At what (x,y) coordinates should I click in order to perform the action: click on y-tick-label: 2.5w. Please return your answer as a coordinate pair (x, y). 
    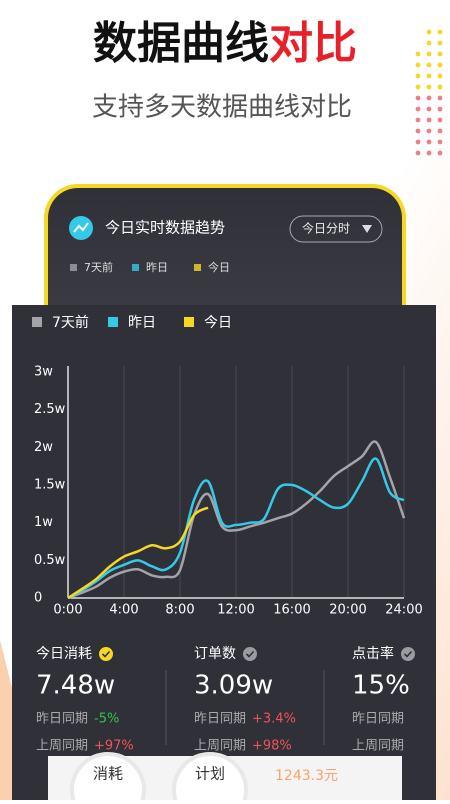
    Looking at the image, I should click on (50, 409).